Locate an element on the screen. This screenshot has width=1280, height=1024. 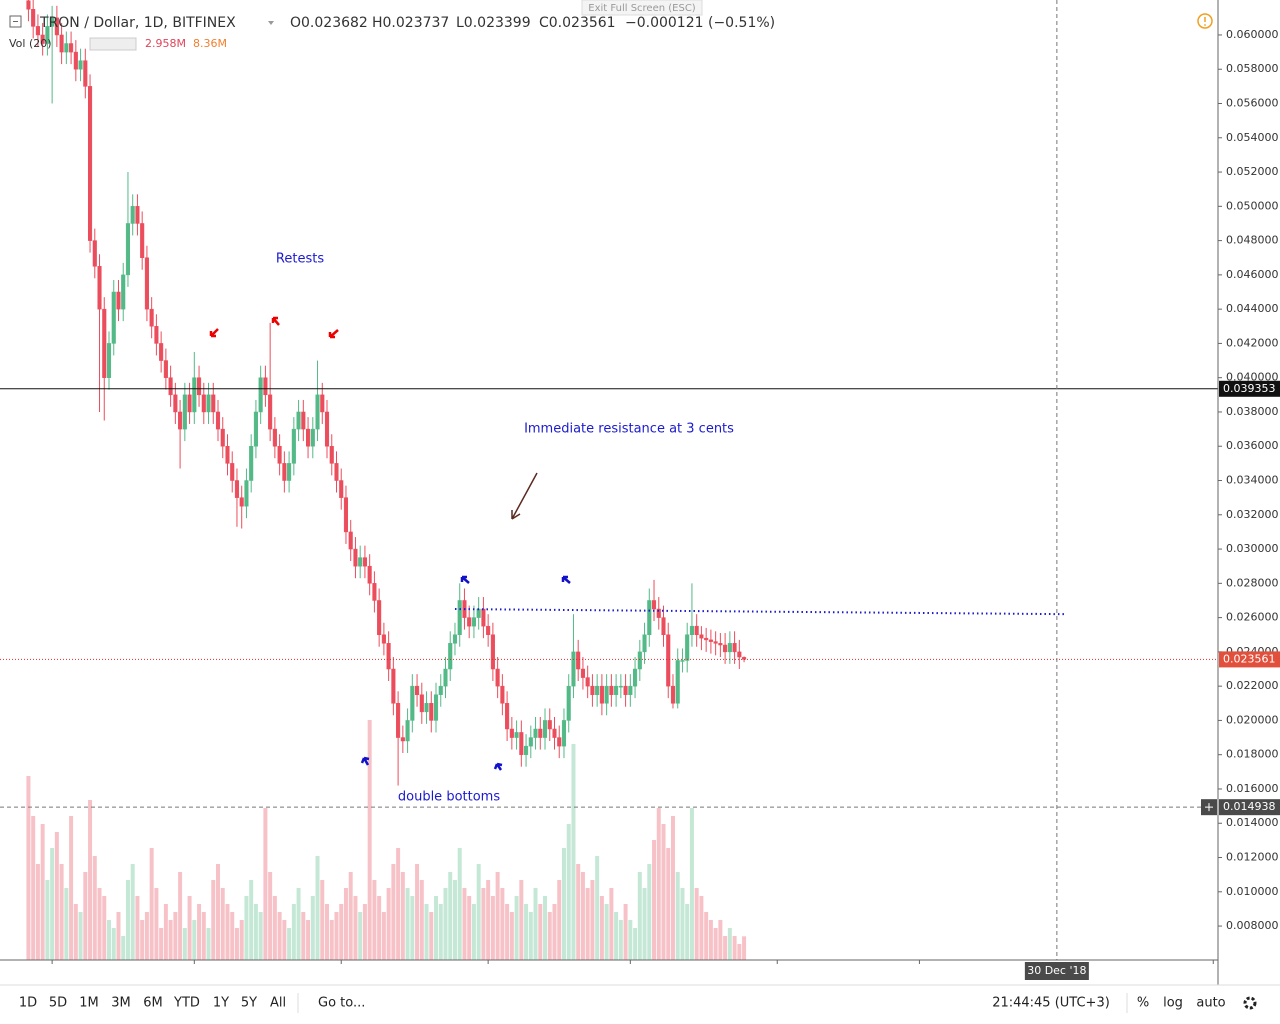
range-button: YTD is located at coordinates (186, 1003).